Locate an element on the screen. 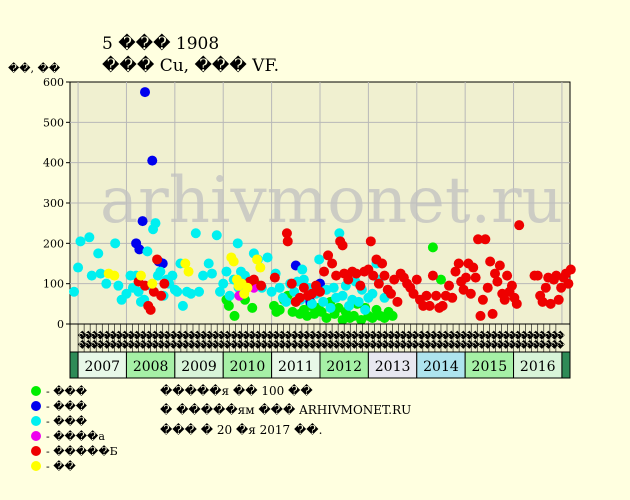  x-axis-years: 2007 2008 2009 2010 2011 2012 2013 2014 2015 2016 is located at coordinates (320, 365).